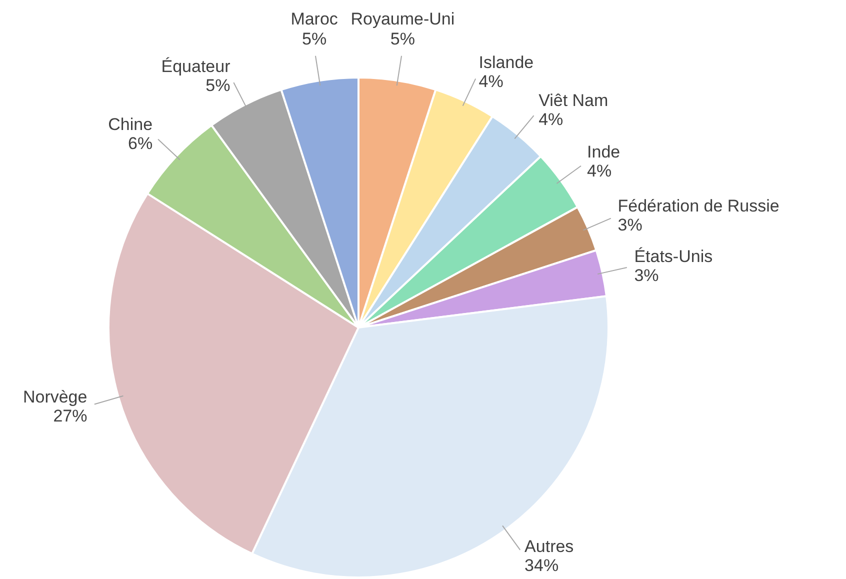 This screenshot has height=579, width=846. Describe the element at coordinates (196, 66) in the screenshot. I see `slice-label: Équateur` at that location.